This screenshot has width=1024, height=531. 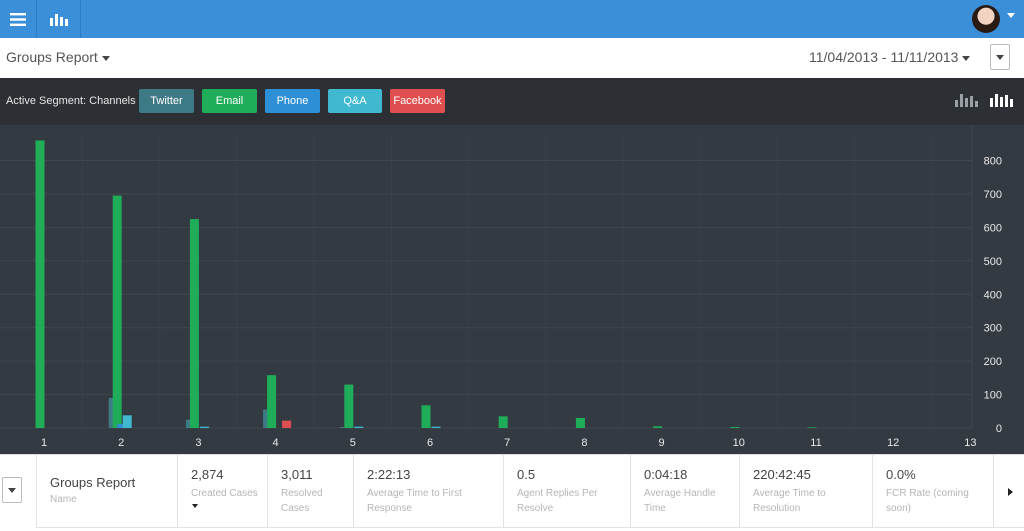 I want to click on x-tick-label: 2, so click(x=121, y=443).